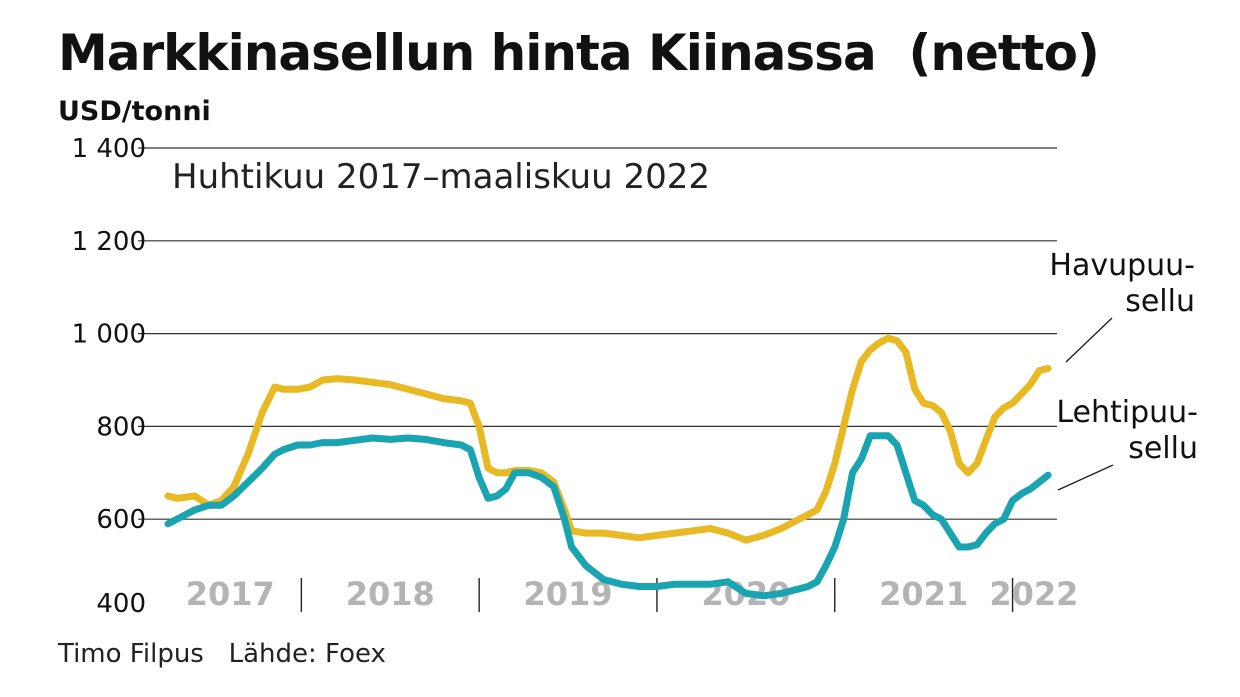  Describe the element at coordinates (579, 53) in the screenshot. I see `chart-title: Markkinasellun hinta Kiinassa (netto)` at that location.